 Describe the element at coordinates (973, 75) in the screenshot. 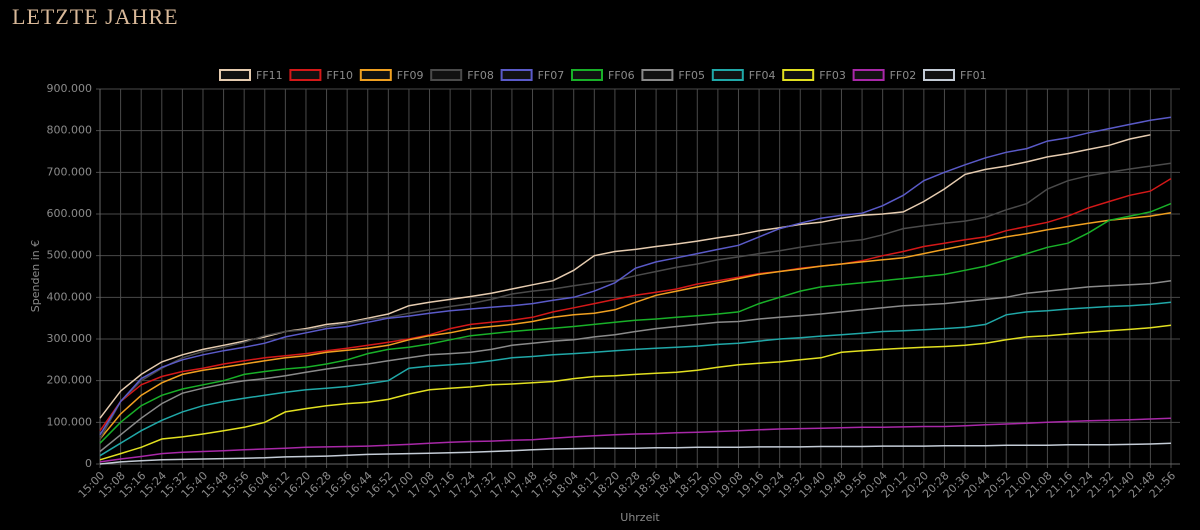

I see `legend-label: FF01` at that location.